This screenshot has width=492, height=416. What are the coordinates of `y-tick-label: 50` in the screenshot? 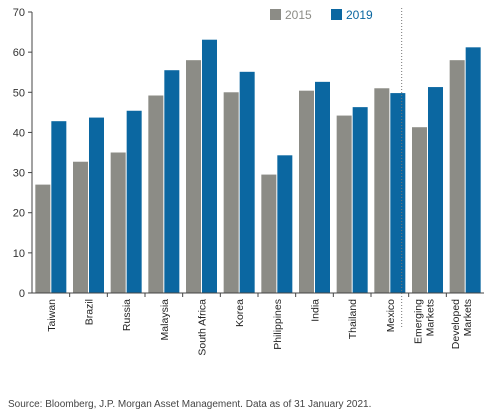 It's located at (19, 93).